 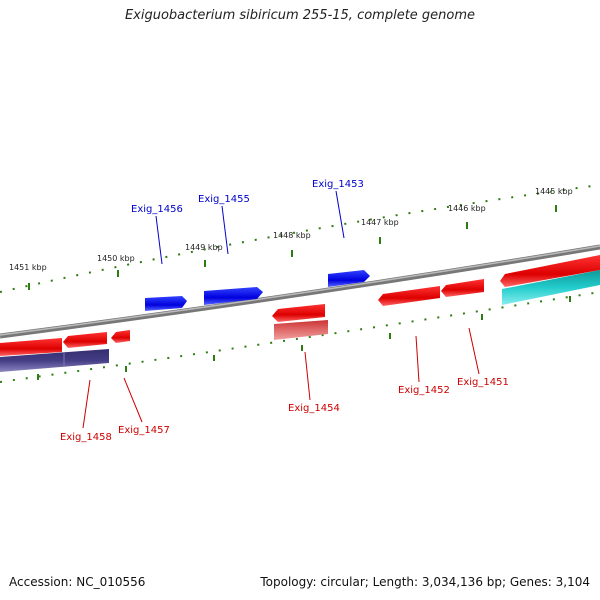 What do you see at coordinates (314, 408) in the screenshot?
I see `gene-label-exig-1454: Exig_1454` at bounding box center [314, 408].